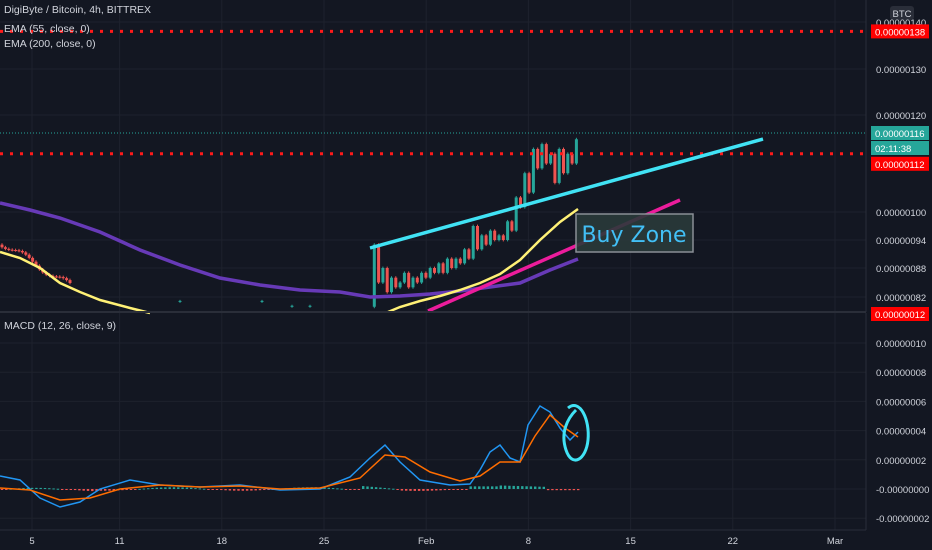  Describe the element at coordinates (900, 32) in the screenshot. I see `resistance-price-tag: 0.00000138` at that location.